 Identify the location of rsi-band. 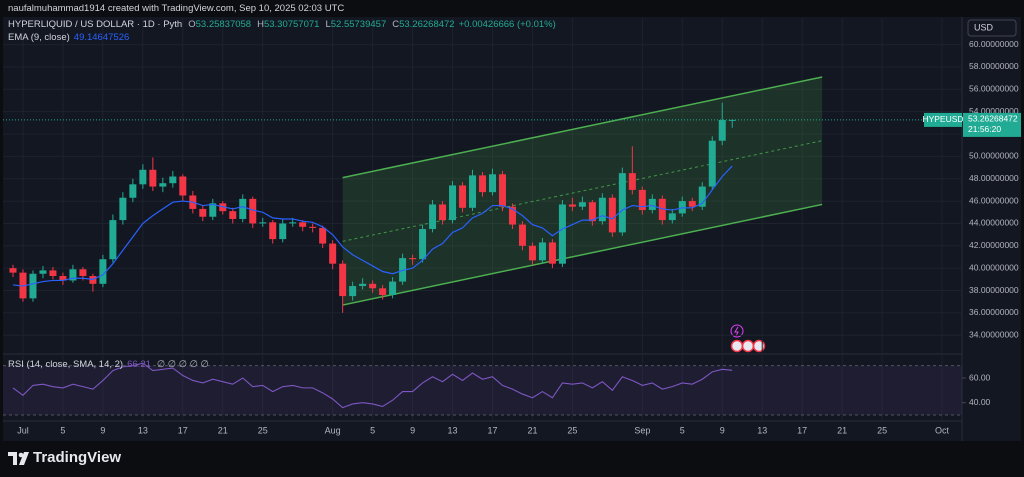
(482, 390).